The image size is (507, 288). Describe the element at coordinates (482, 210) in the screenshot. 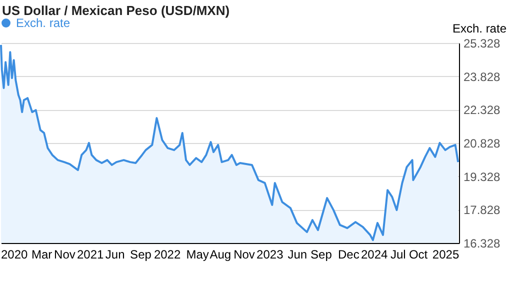

I see `y-tick-label: 17.828` at that location.